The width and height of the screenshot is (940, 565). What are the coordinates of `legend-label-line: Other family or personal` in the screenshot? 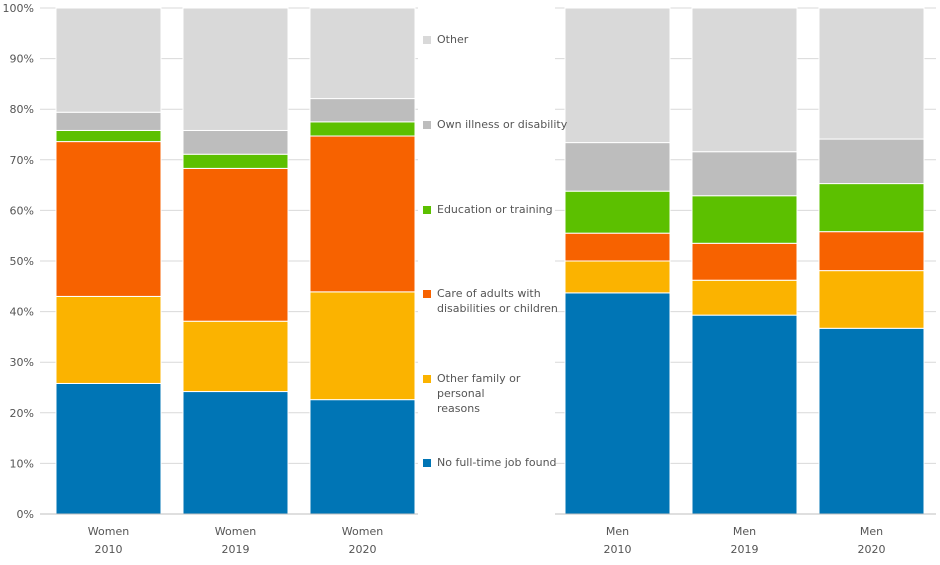 It's located at (479, 386).